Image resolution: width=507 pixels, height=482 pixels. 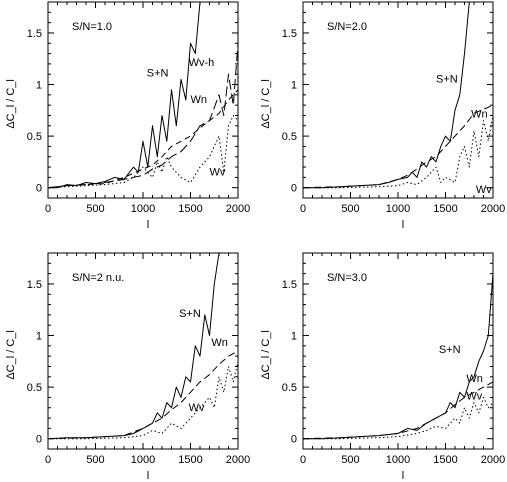 What do you see at coordinates (347, 278) in the screenshot?
I see `panel-annotation: S/N=3.0` at bounding box center [347, 278].